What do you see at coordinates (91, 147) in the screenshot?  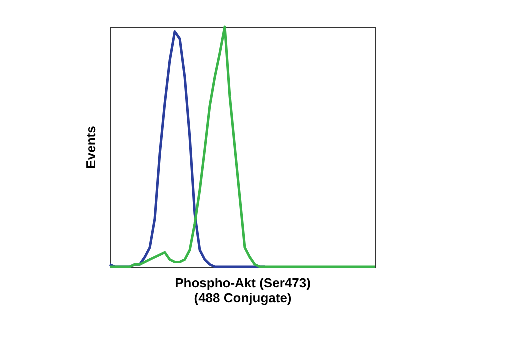 I see `y-axis-title: Events` at bounding box center [91, 147].